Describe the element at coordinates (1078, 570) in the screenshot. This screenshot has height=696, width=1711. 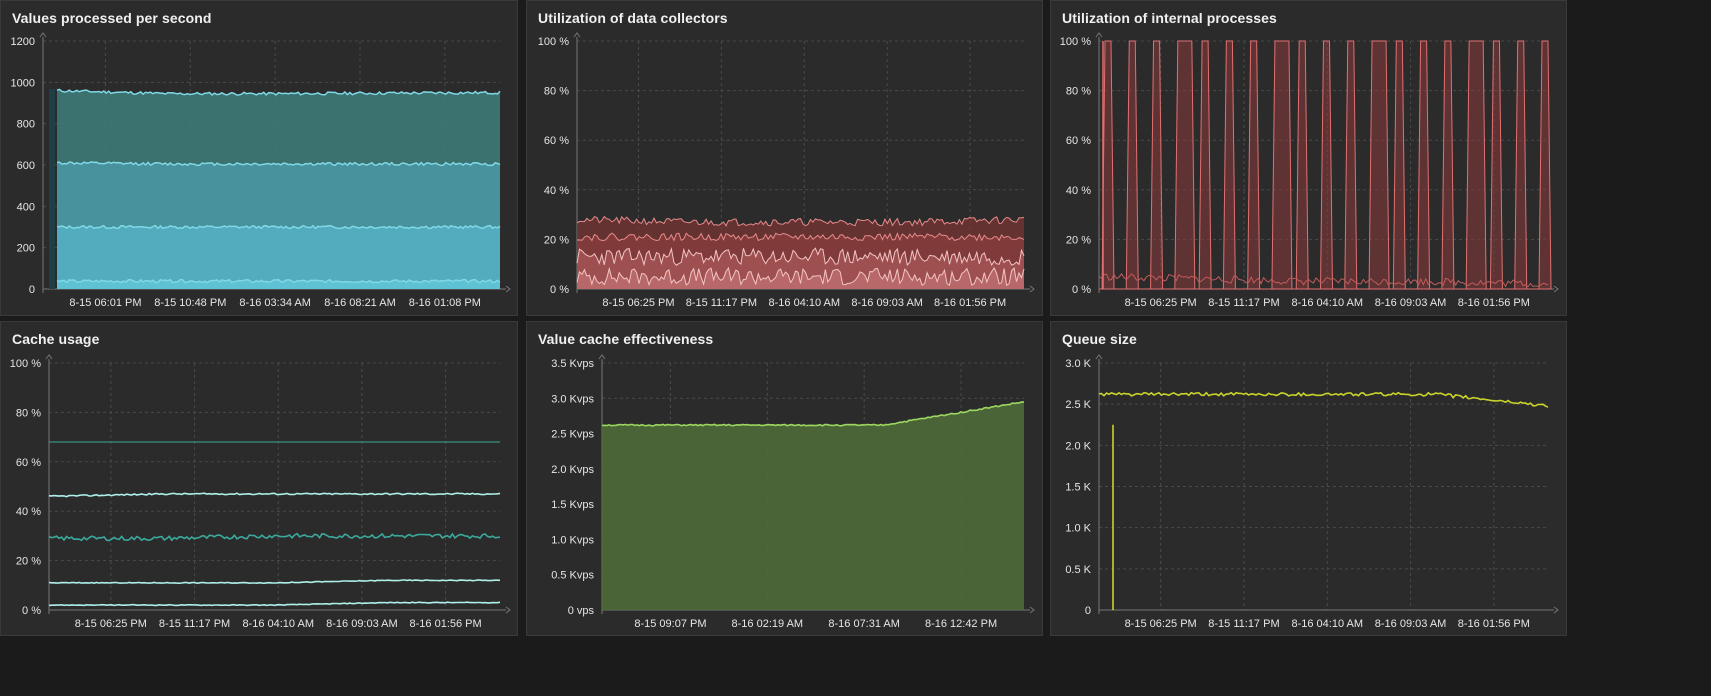
I see `y-tick-label: 0.5 K` at that location.